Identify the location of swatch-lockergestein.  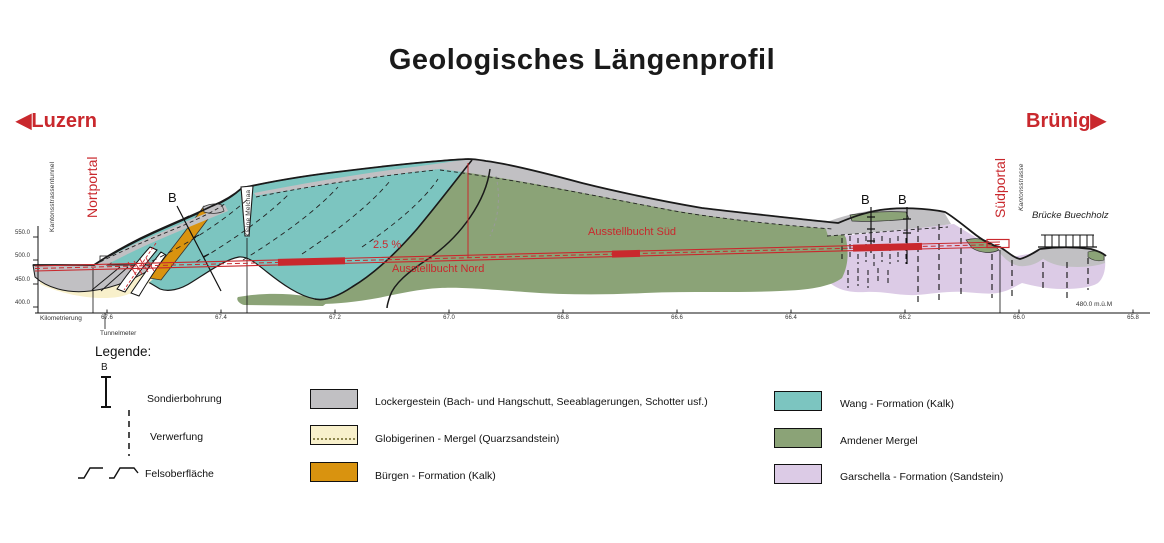
(334, 399).